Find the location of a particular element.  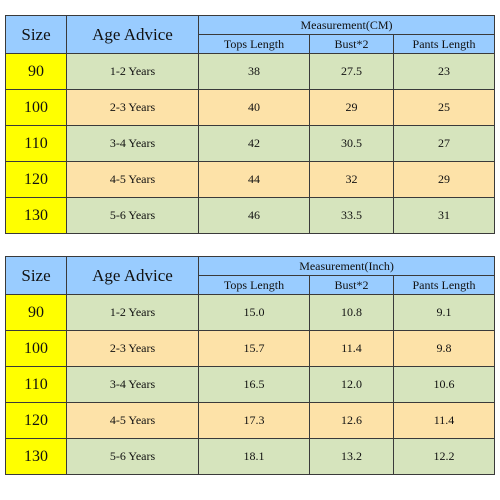

table-row: 100 2-3 Years 15.7 11.4 9.8 is located at coordinates (250, 348).